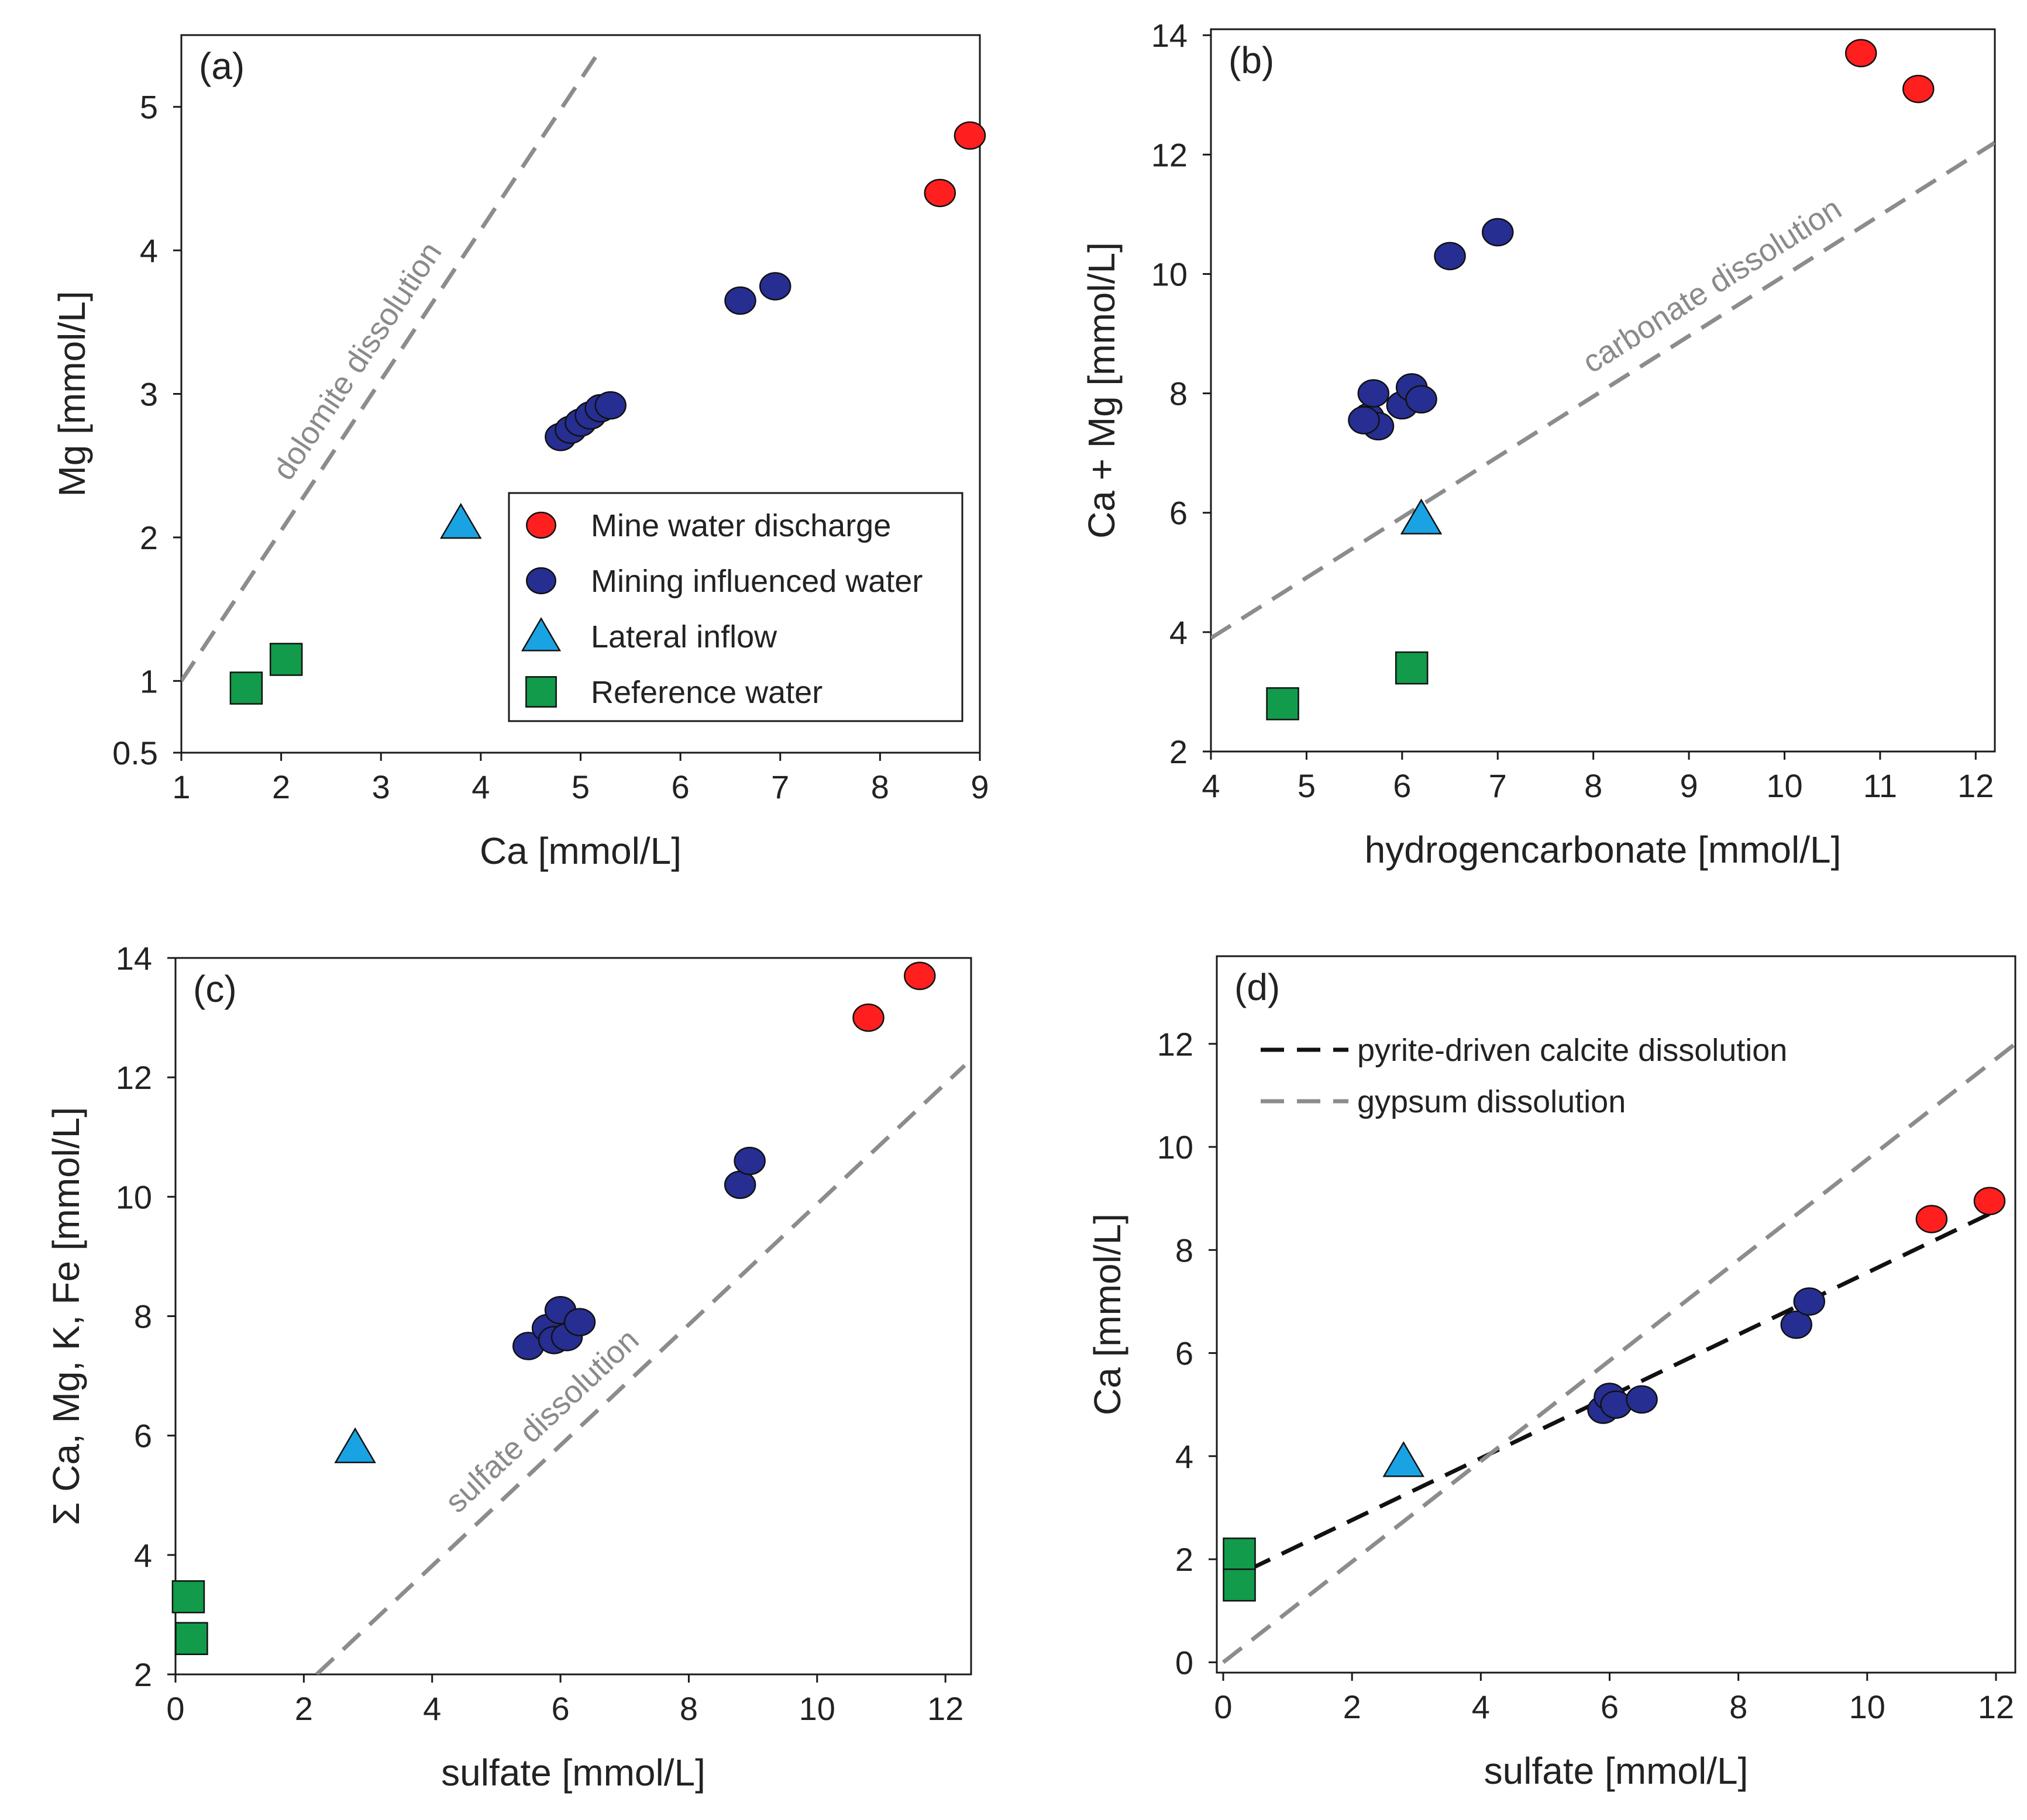  I want to click on y-tick-label: 0.5, so click(135, 753).